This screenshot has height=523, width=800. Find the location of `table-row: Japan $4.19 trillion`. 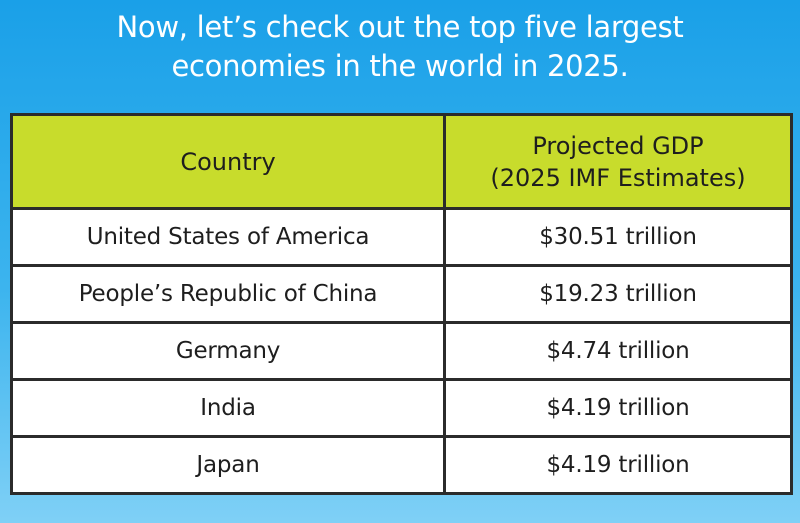

table-row: Japan $4.19 trillion is located at coordinates (401, 465).